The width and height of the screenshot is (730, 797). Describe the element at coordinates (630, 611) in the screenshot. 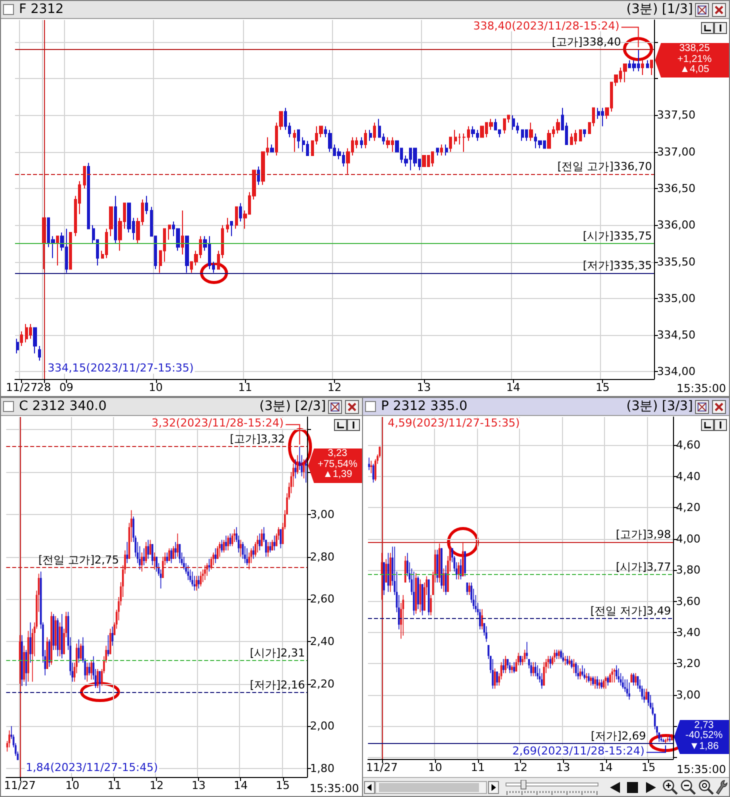

I see `ref-line-label: [전일 저가]3,49` at that location.